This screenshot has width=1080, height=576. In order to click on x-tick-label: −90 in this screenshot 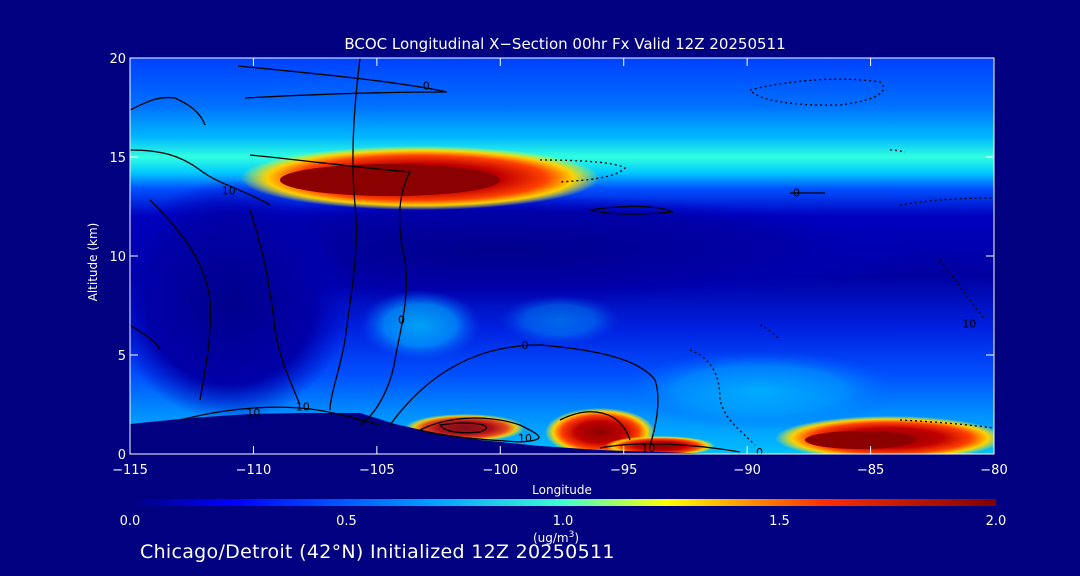, I will do `click(746, 470)`.